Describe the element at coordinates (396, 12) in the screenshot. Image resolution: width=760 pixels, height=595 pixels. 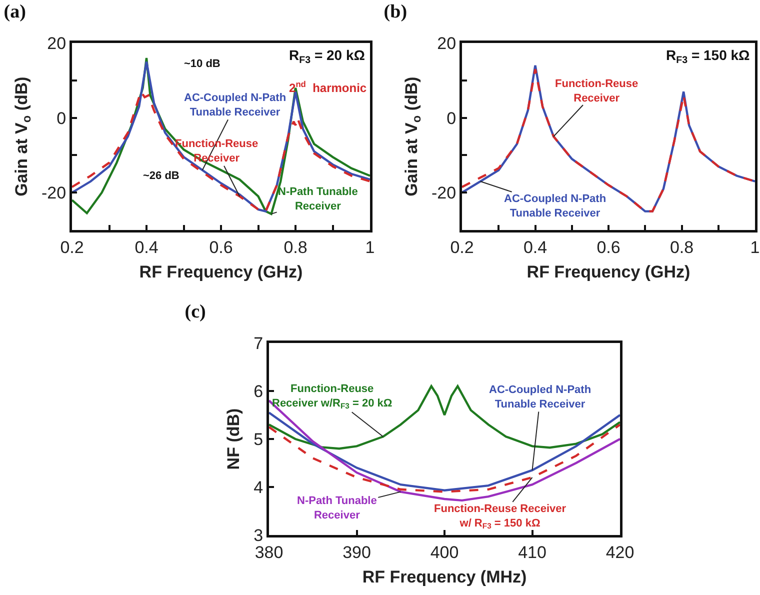
I see `chart-title: (b)` at that location.